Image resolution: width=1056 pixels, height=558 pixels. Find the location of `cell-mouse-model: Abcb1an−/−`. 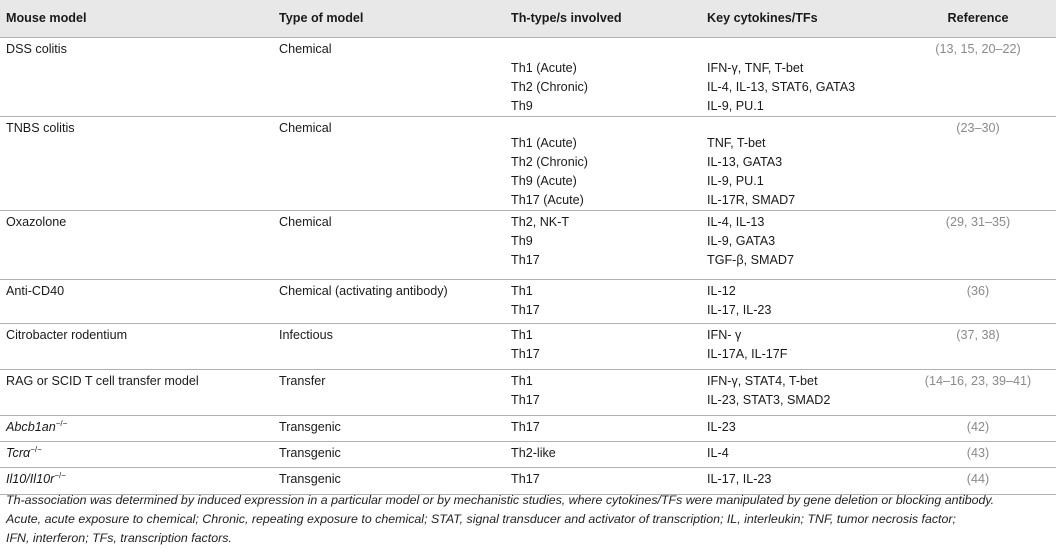

cell-mouse-model: Abcb1an−/− is located at coordinates (136, 428).